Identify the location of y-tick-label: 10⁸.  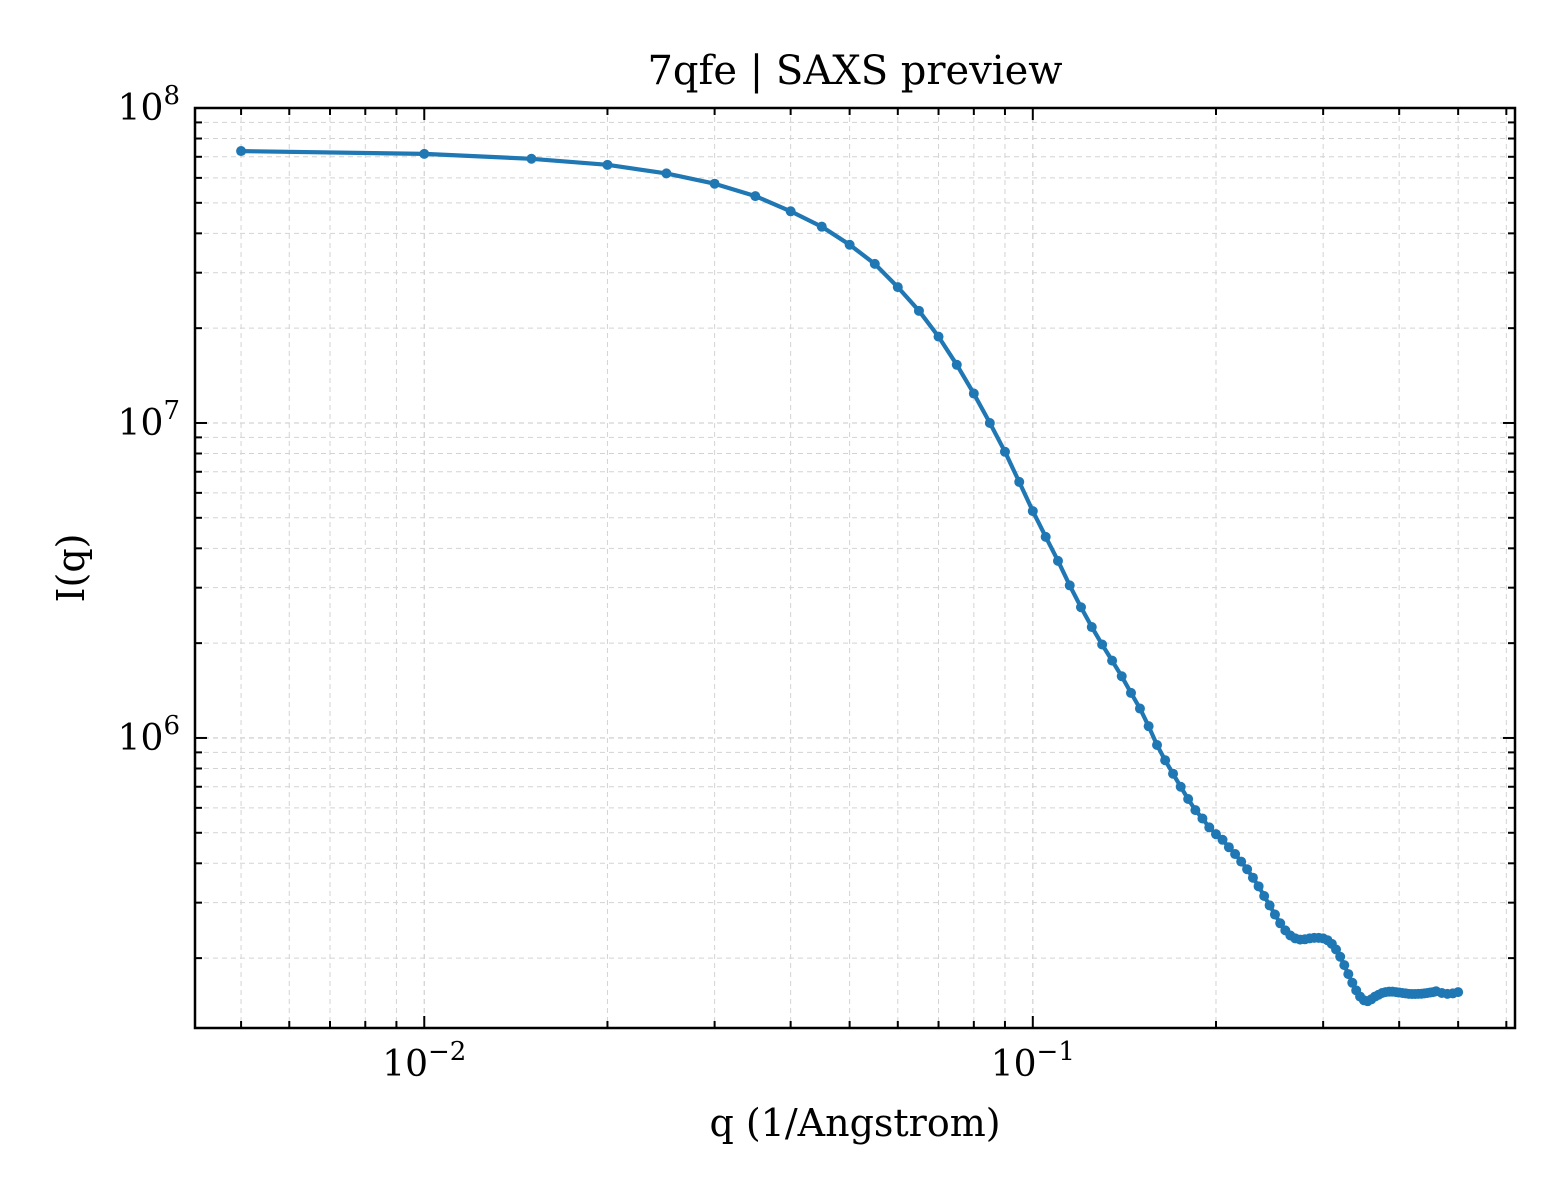
(149, 105).